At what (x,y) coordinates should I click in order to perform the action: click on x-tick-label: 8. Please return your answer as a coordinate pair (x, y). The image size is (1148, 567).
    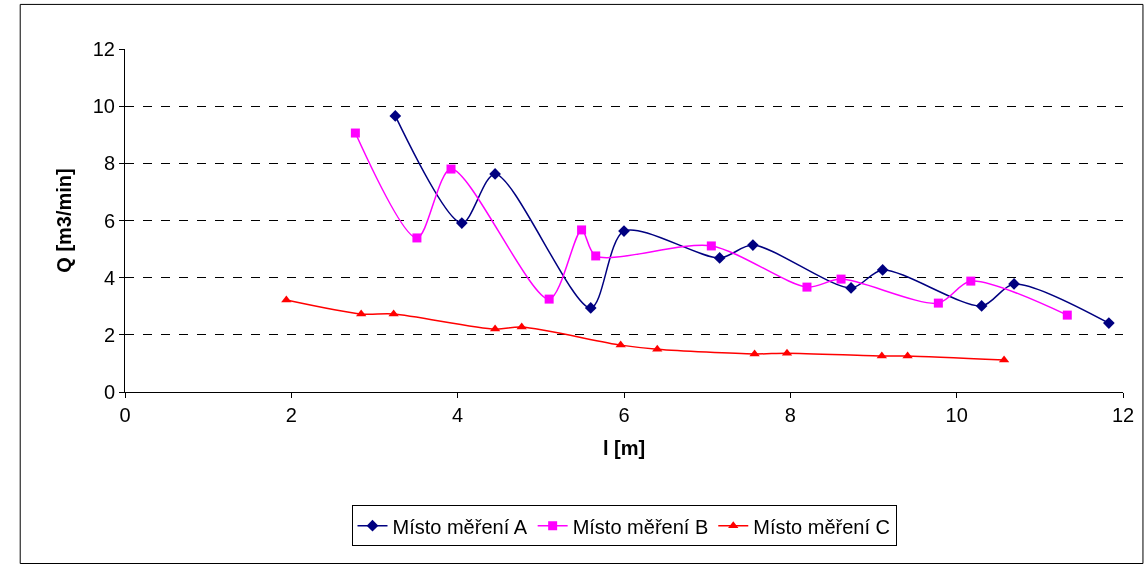
    Looking at the image, I should click on (790, 415).